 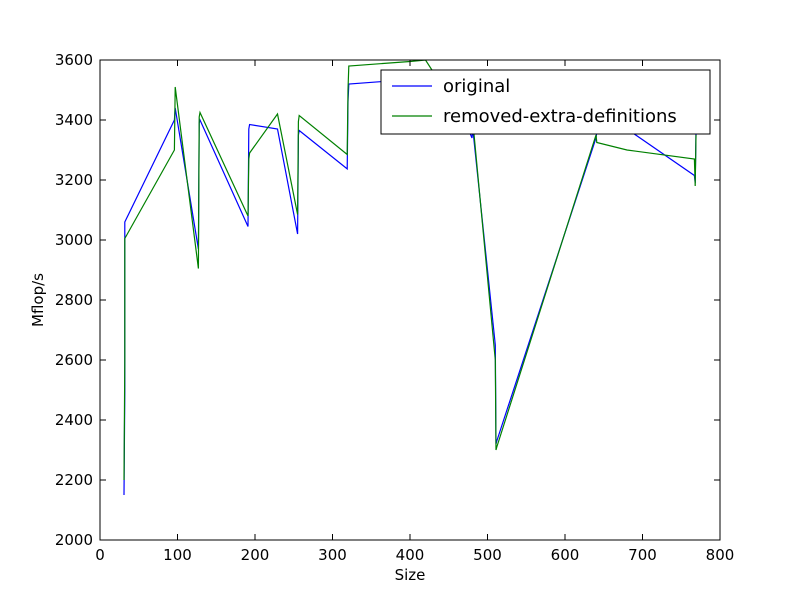 I want to click on legend-box, so click(x=545, y=102).